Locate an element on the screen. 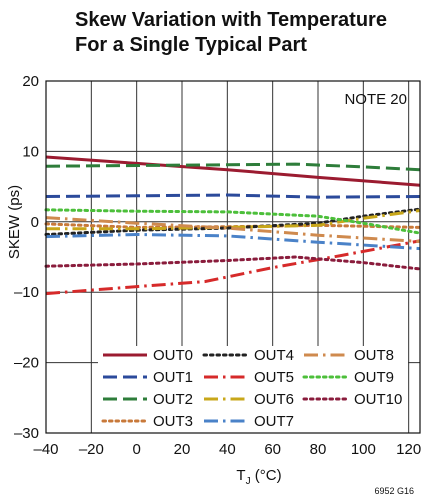  y-tick-label: –20 is located at coordinates (26, 363).